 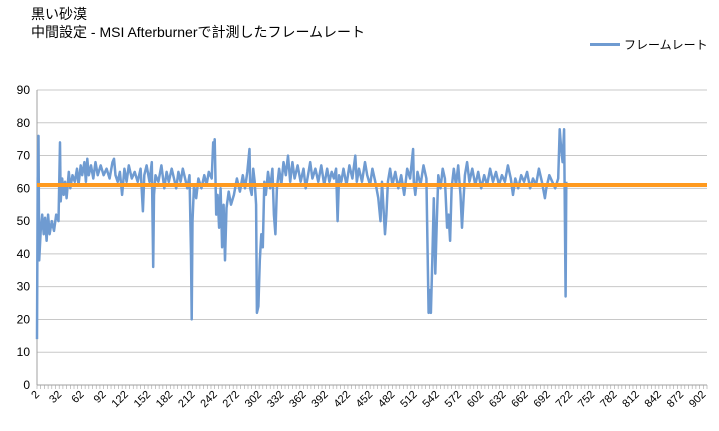 What do you see at coordinates (24, 123) in the screenshot?
I see `y-tick-label: 80` at bounding box center [24, 123].